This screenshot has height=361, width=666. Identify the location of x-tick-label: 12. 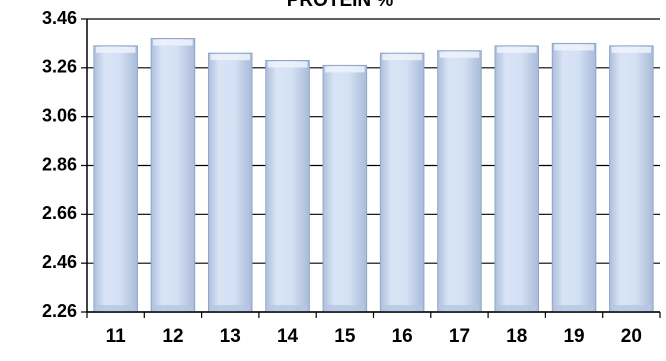
(172, 336).